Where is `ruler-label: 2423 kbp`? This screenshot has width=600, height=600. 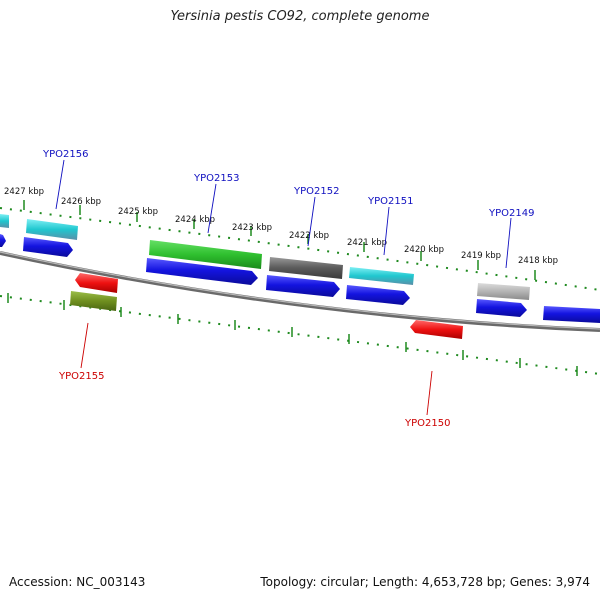 ruler-label: 2423 kbp is located at coordinates (252, 228).